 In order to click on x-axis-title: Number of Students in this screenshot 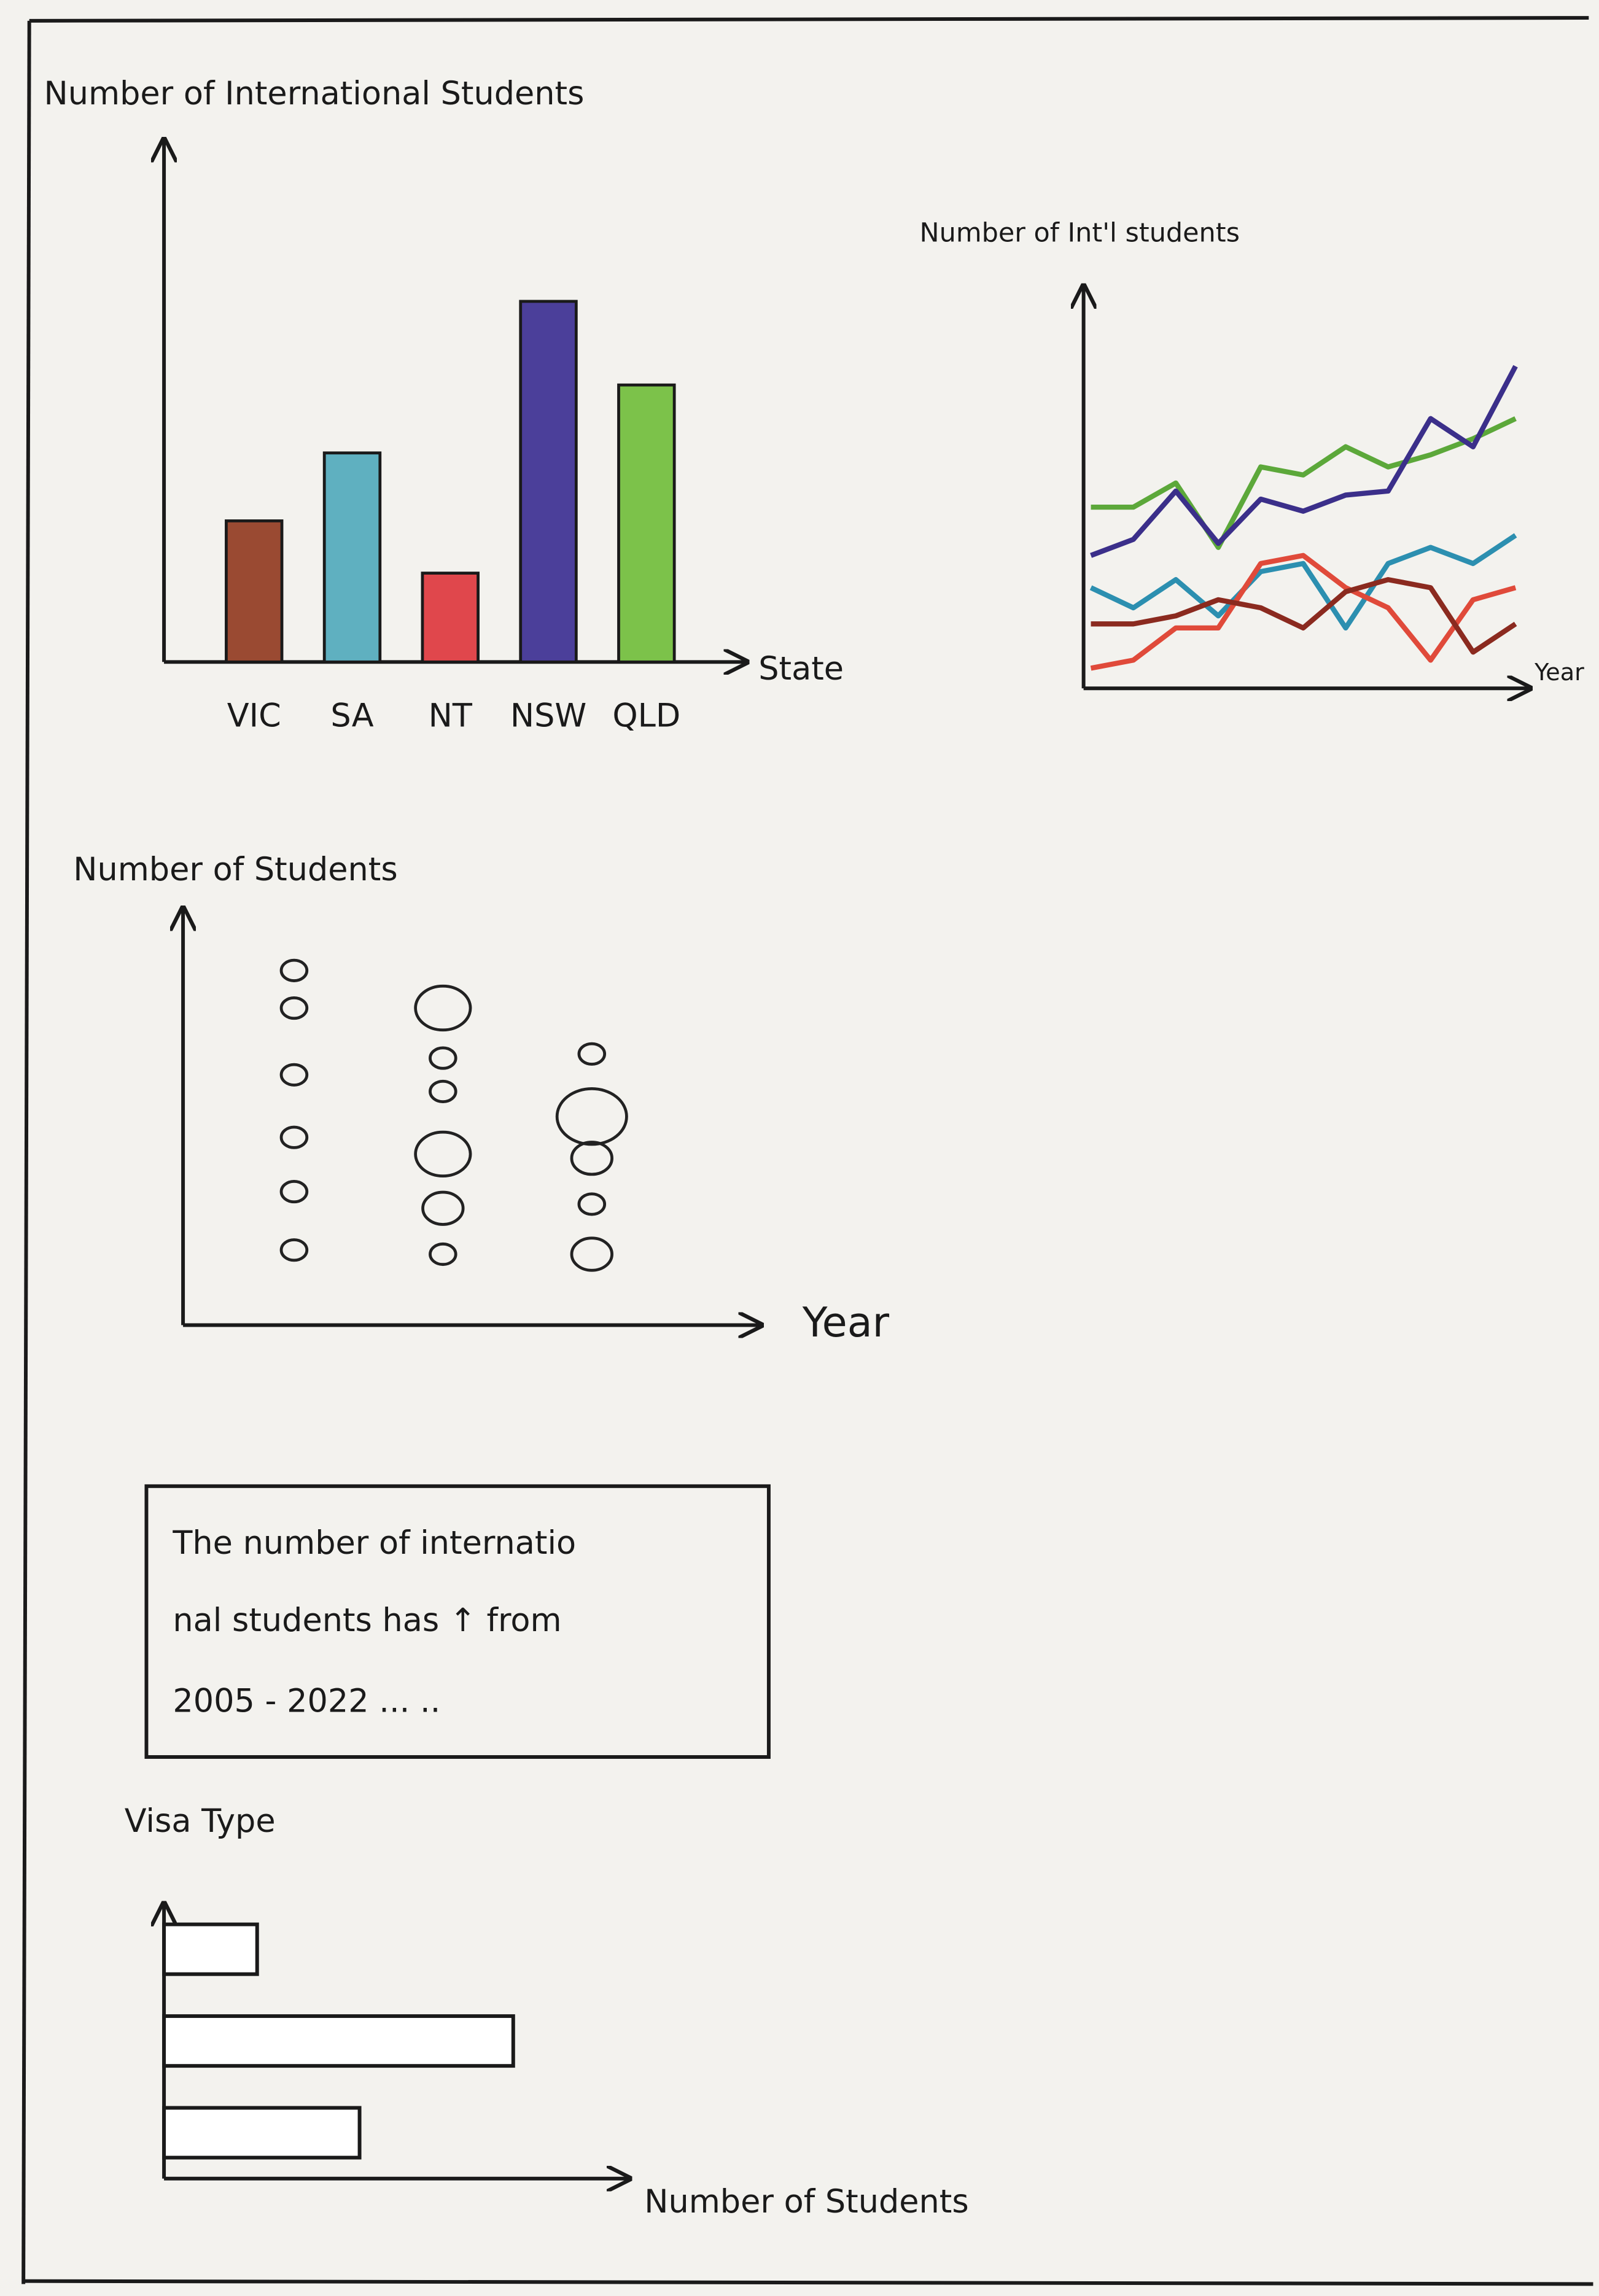, I will do `click(806, 2201)`.